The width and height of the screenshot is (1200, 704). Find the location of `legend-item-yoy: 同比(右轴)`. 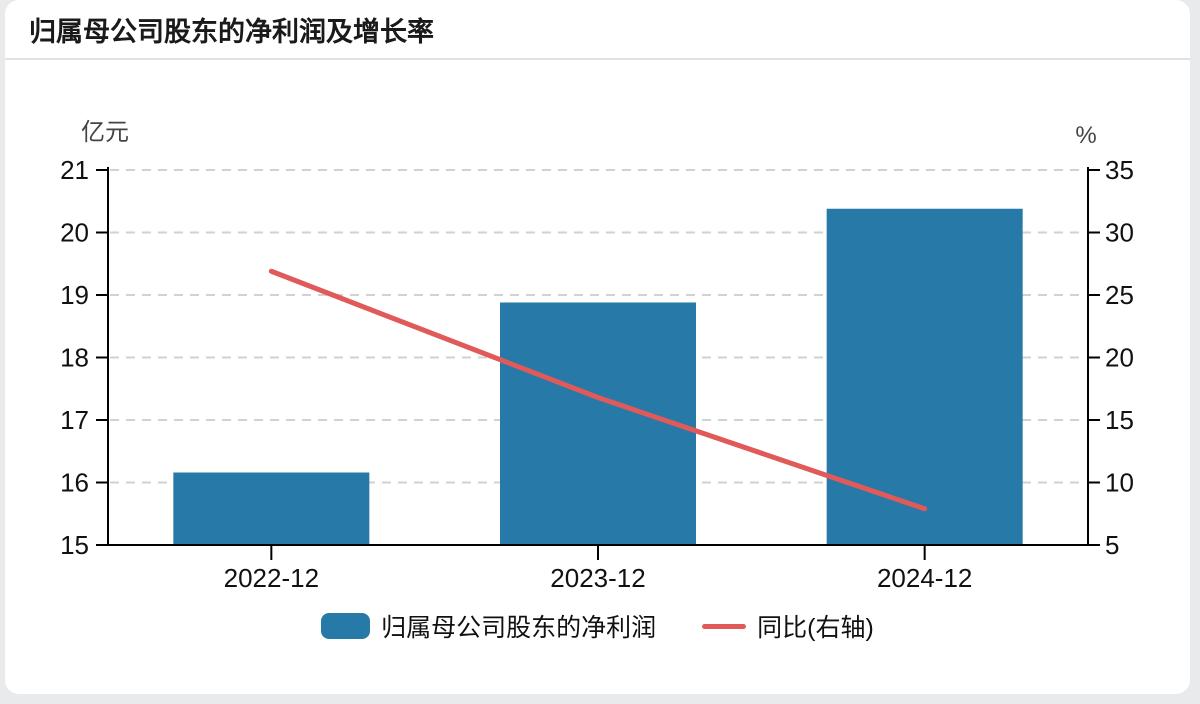

legend-item-yoy: 同比(右轴) is located at coordinates (788, 626).